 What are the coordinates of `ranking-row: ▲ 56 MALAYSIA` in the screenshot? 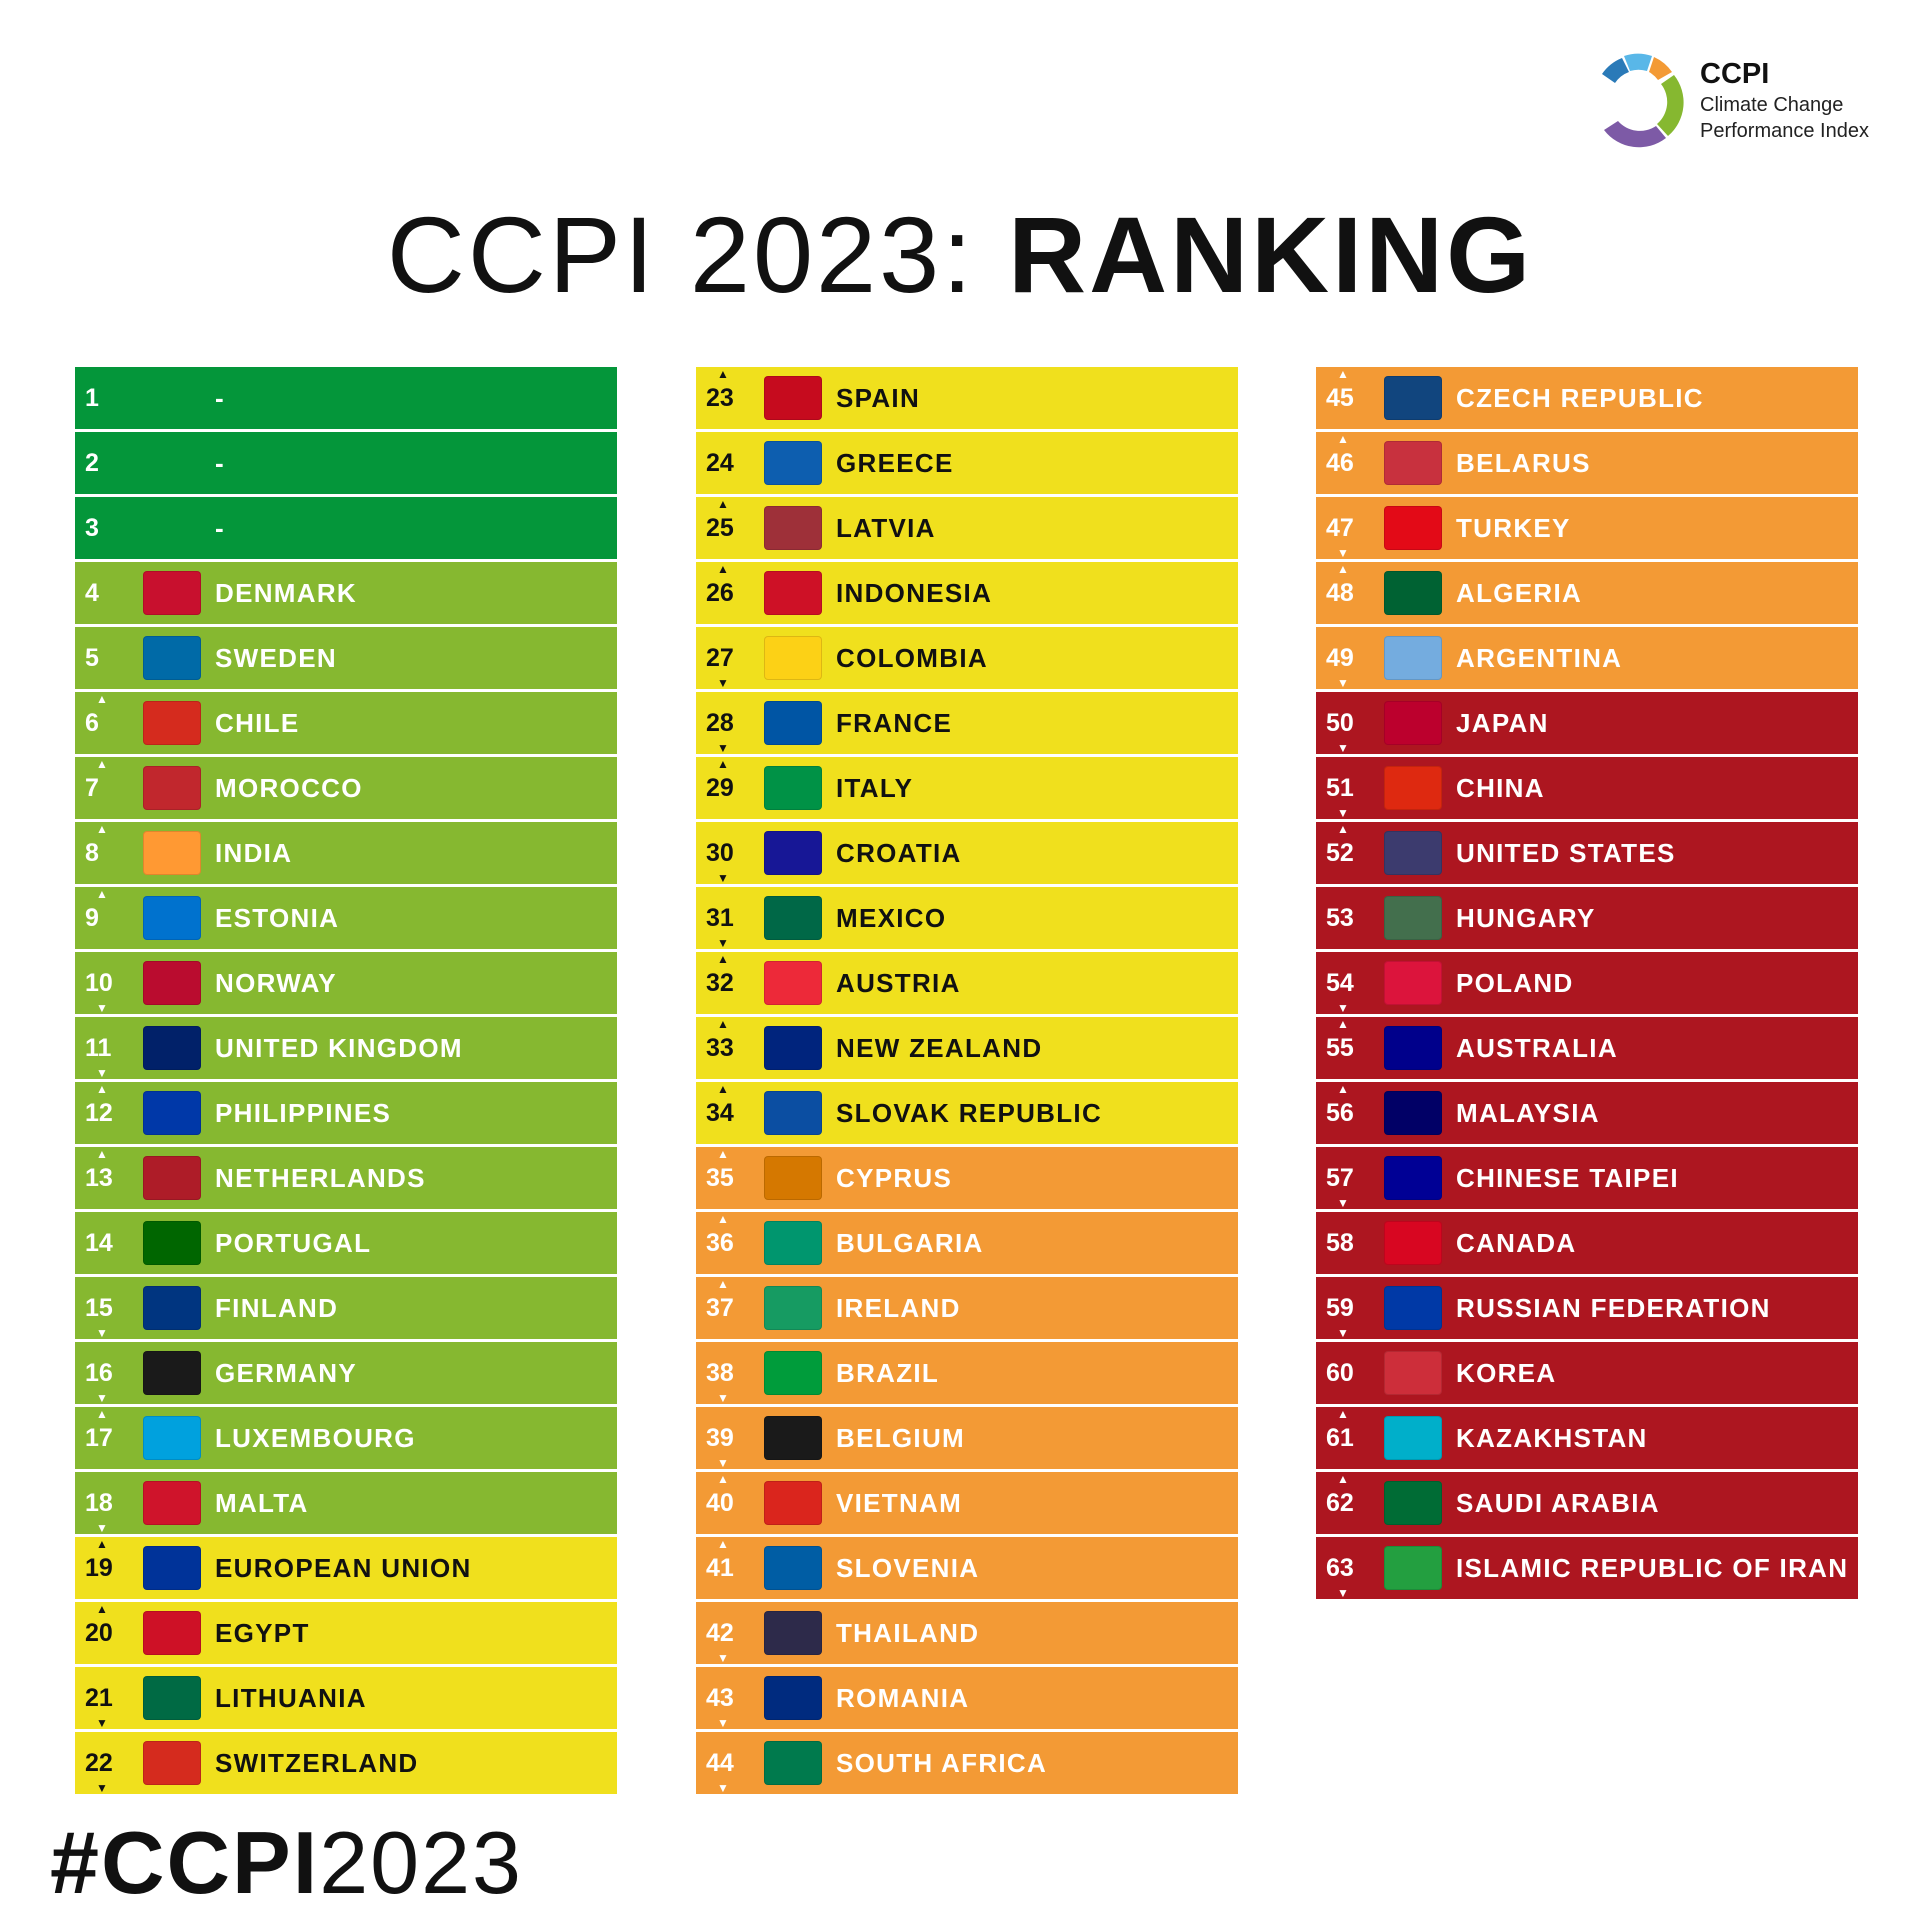 It's located at (1587, 1113).